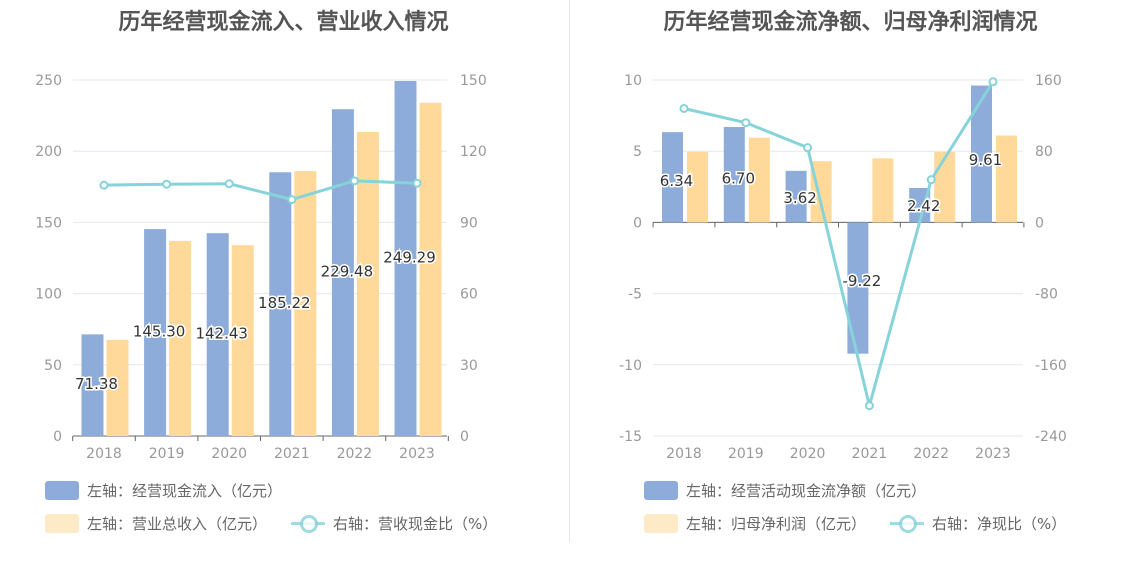 This screenshot has width=1134, height=582. What do you see at coordinates (469, 223) in the screenshot?
I see `right-axis-tick-label: 90` at bounding box center [469, 223].